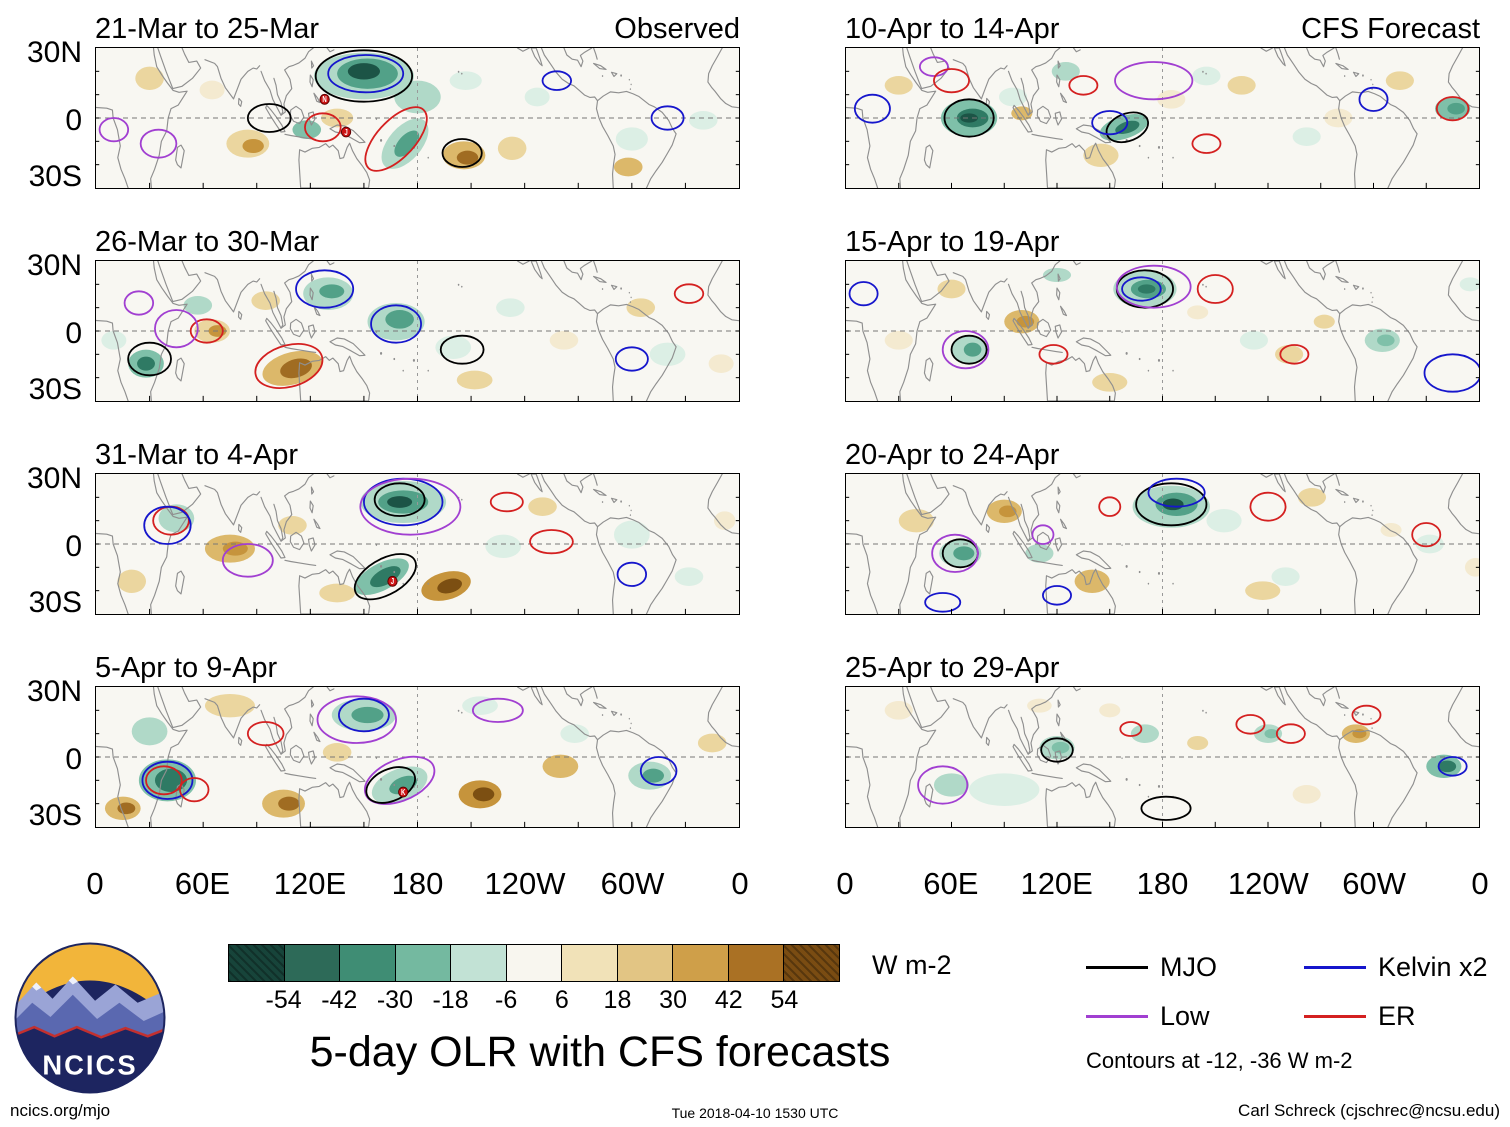 The image size is (1510, 1127). Describe the element at coordinates (283, 1000) in the screenshot. I see `colorbar-tick: -54` at that location.